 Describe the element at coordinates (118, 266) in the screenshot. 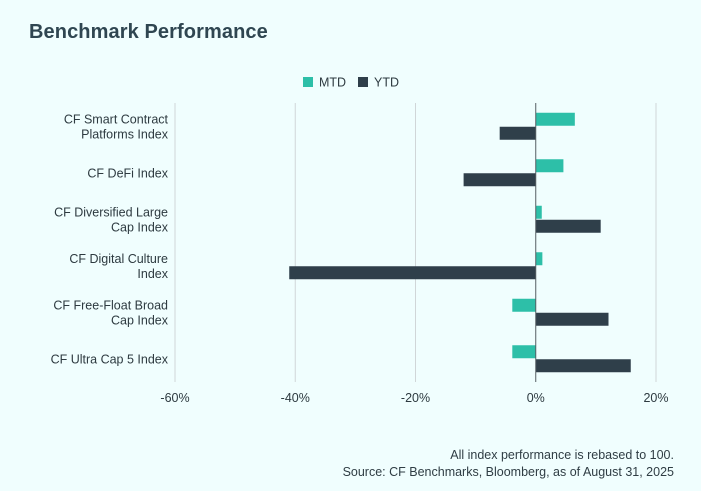

I see `category-label: CF Digital Culture Index` at that location.